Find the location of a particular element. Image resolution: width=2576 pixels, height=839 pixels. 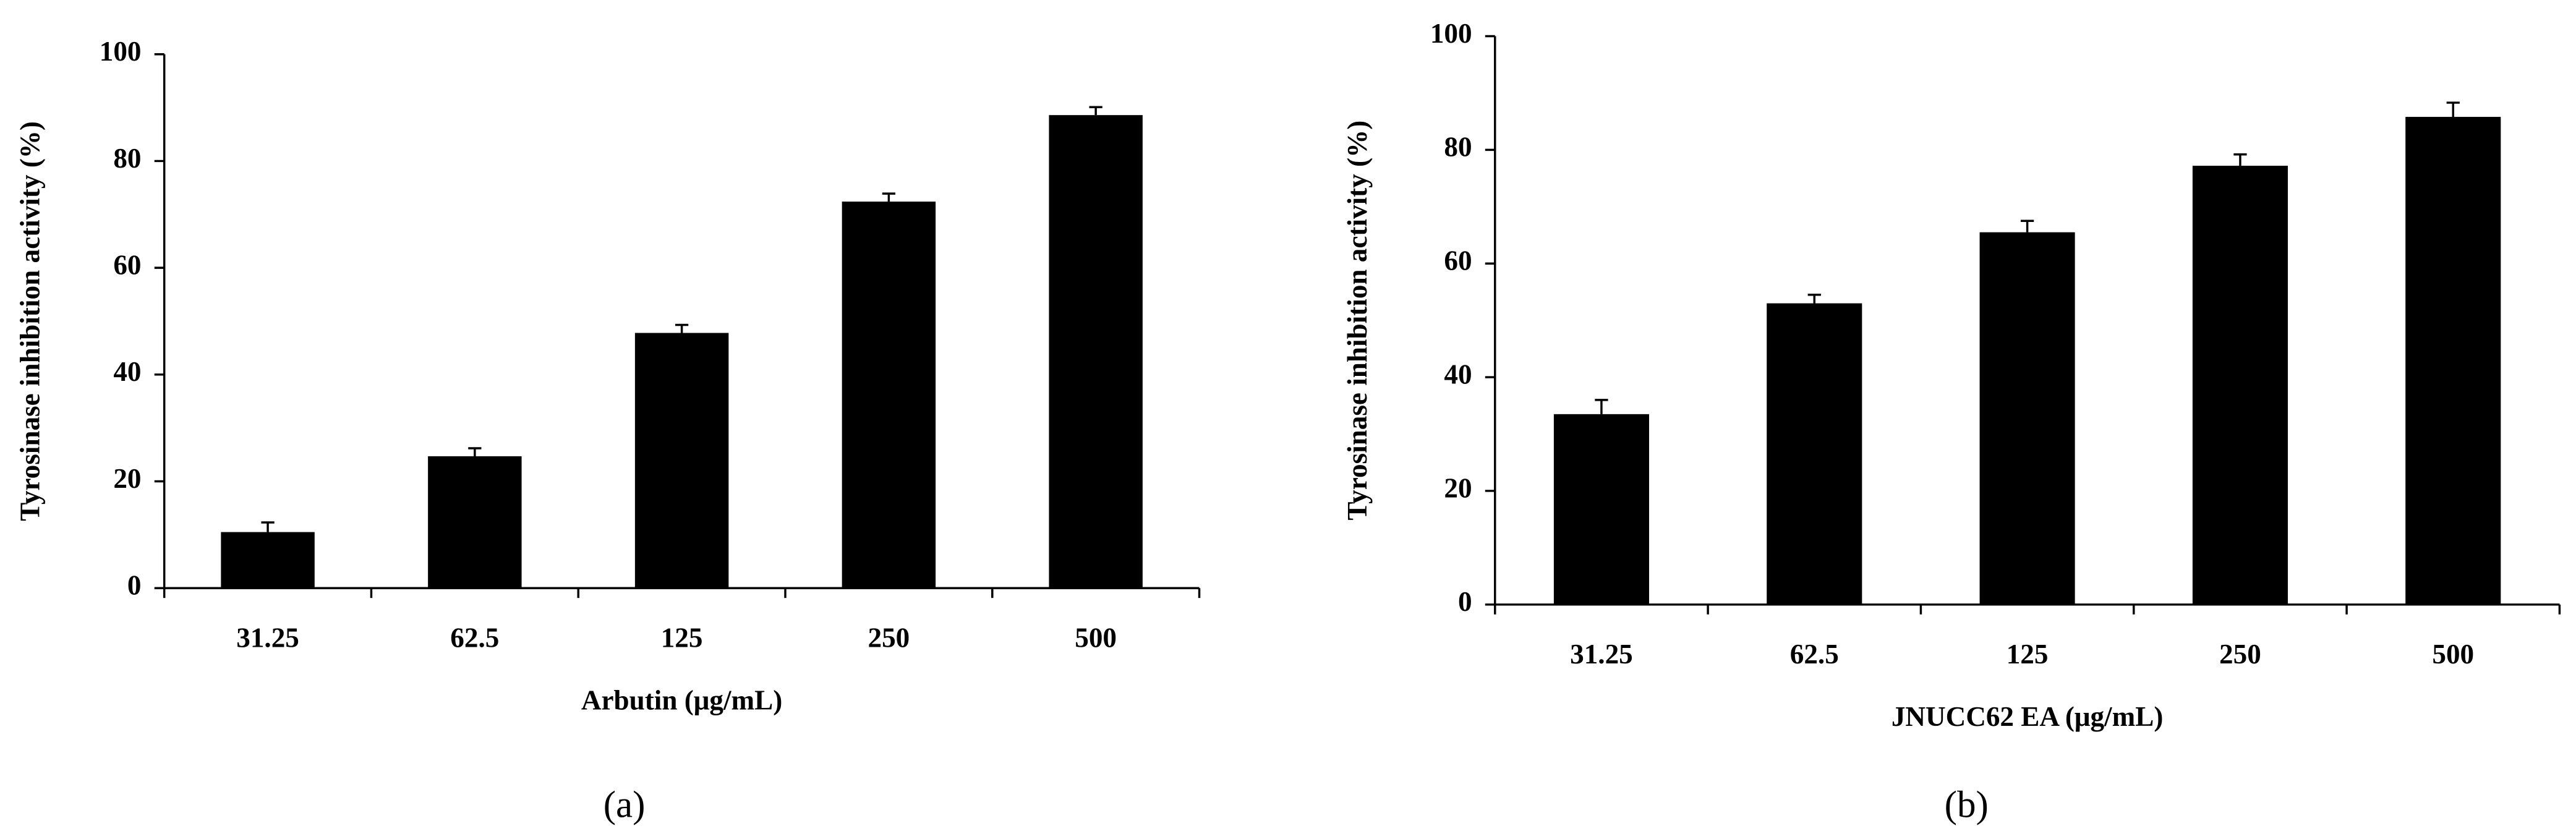

caption: (a) is located at coordinates (624, 804).